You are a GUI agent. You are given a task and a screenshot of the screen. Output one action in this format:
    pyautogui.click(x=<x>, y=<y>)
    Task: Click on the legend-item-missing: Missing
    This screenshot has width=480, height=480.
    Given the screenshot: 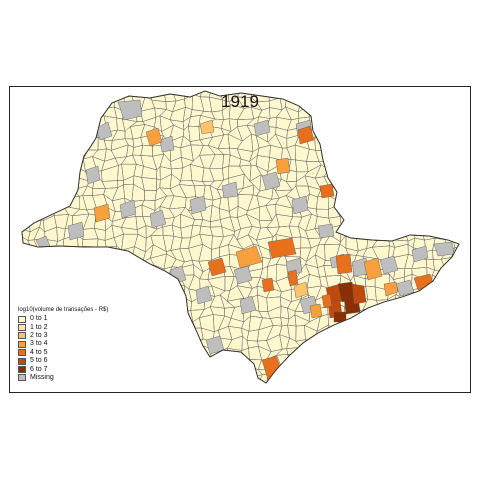 What is the action you would take?
    pyautogui.click(x=63, y=378)
    